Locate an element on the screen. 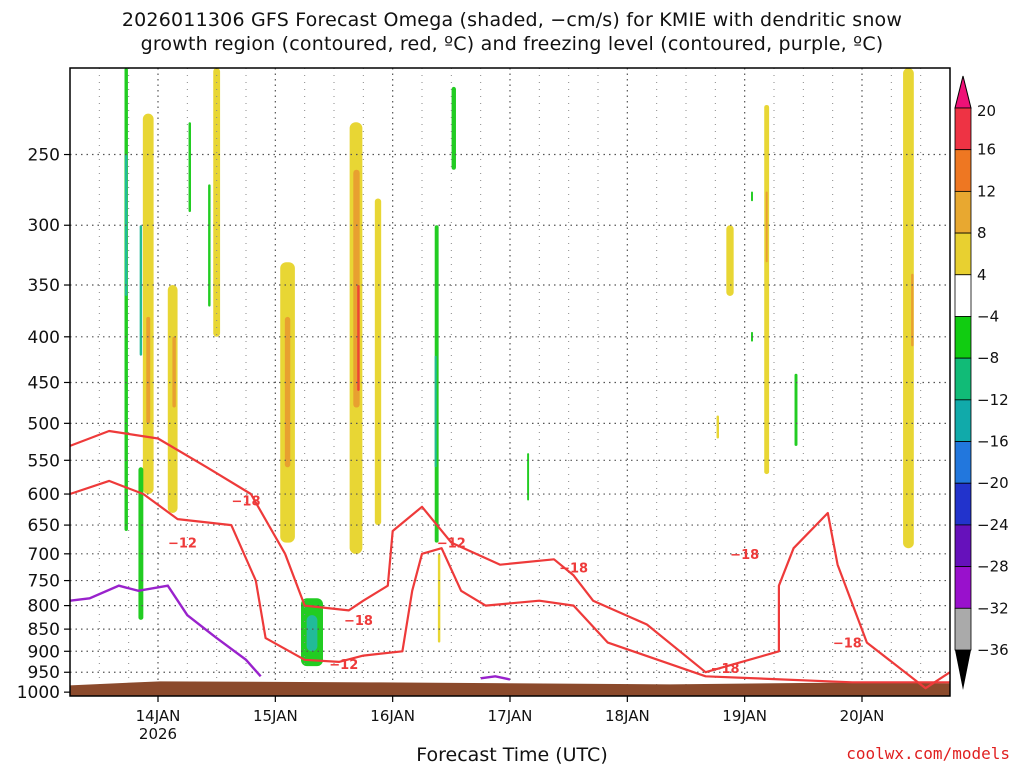 This screenshot has height=768, width=1024. x-tick-label: 14JAN is located at coordinates (158, 716).